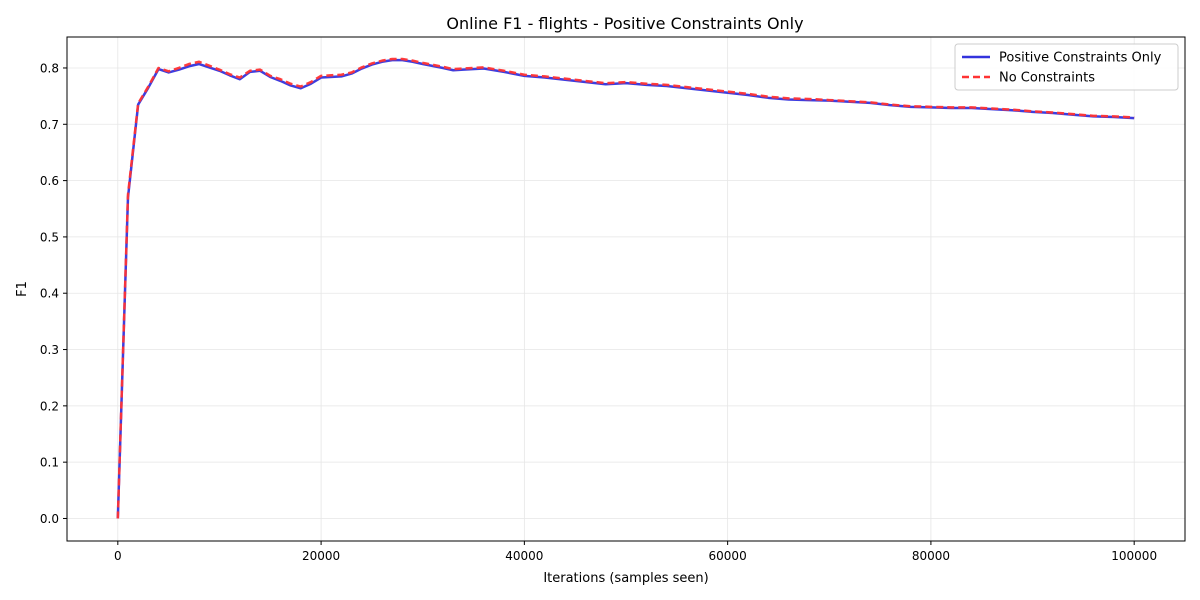 This screenshot has width=1200, height=600. I want to click on legend-box, so click(1066, 67).